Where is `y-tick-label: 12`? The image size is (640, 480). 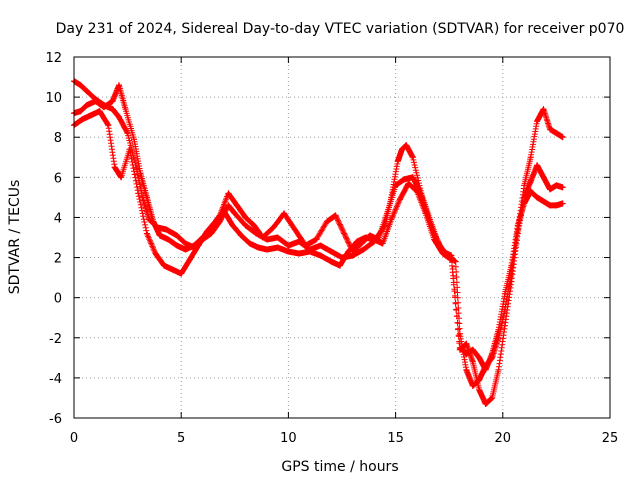 y-tick-label: 12 is located at coordinates (53, 58).